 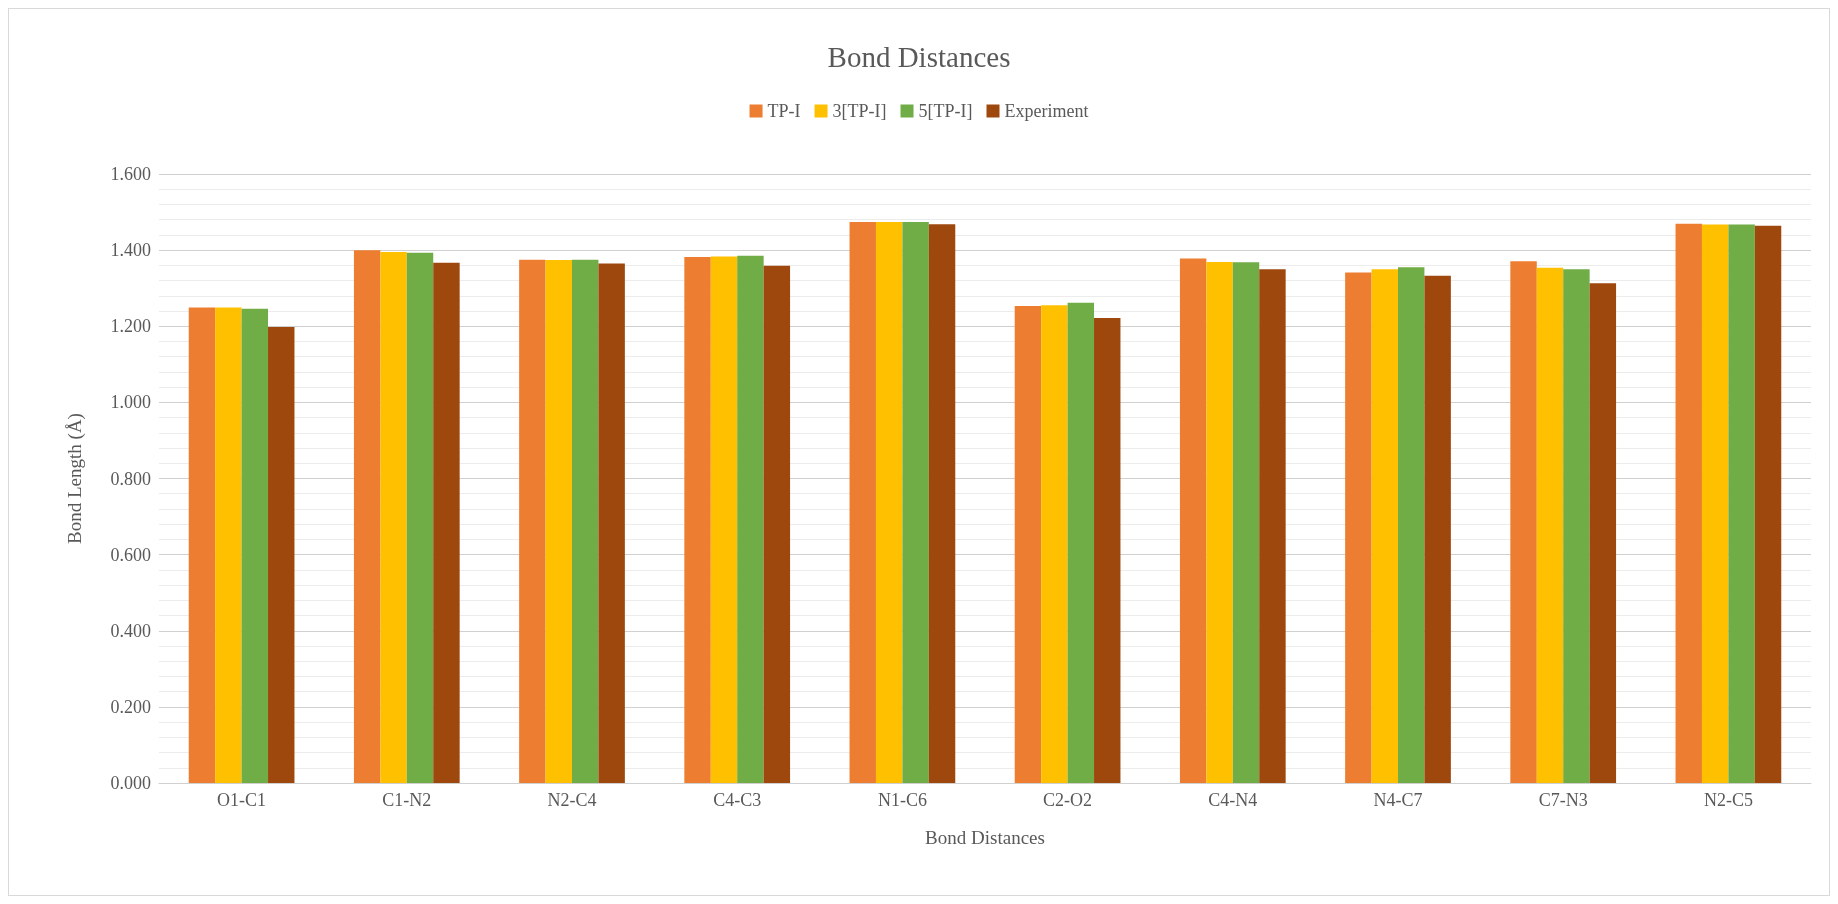 I want to click on y-tick-label: 0.600, so click(x=130, y=554).